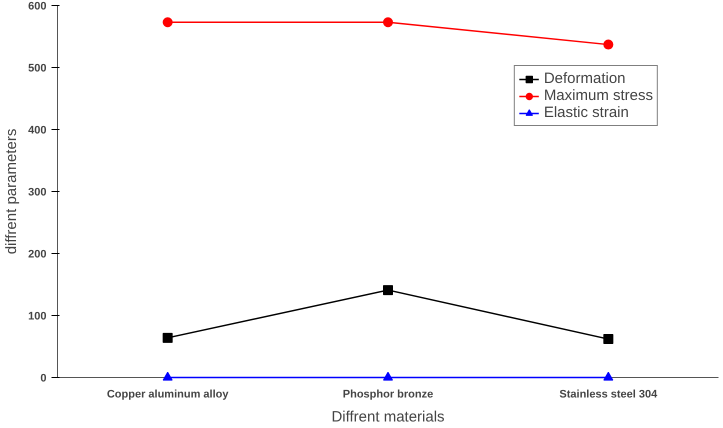  What do you see at coordinates (586, 112) in the screenshot?
I see `legend-label: Elastic strain` at bounding box center [586, 112].